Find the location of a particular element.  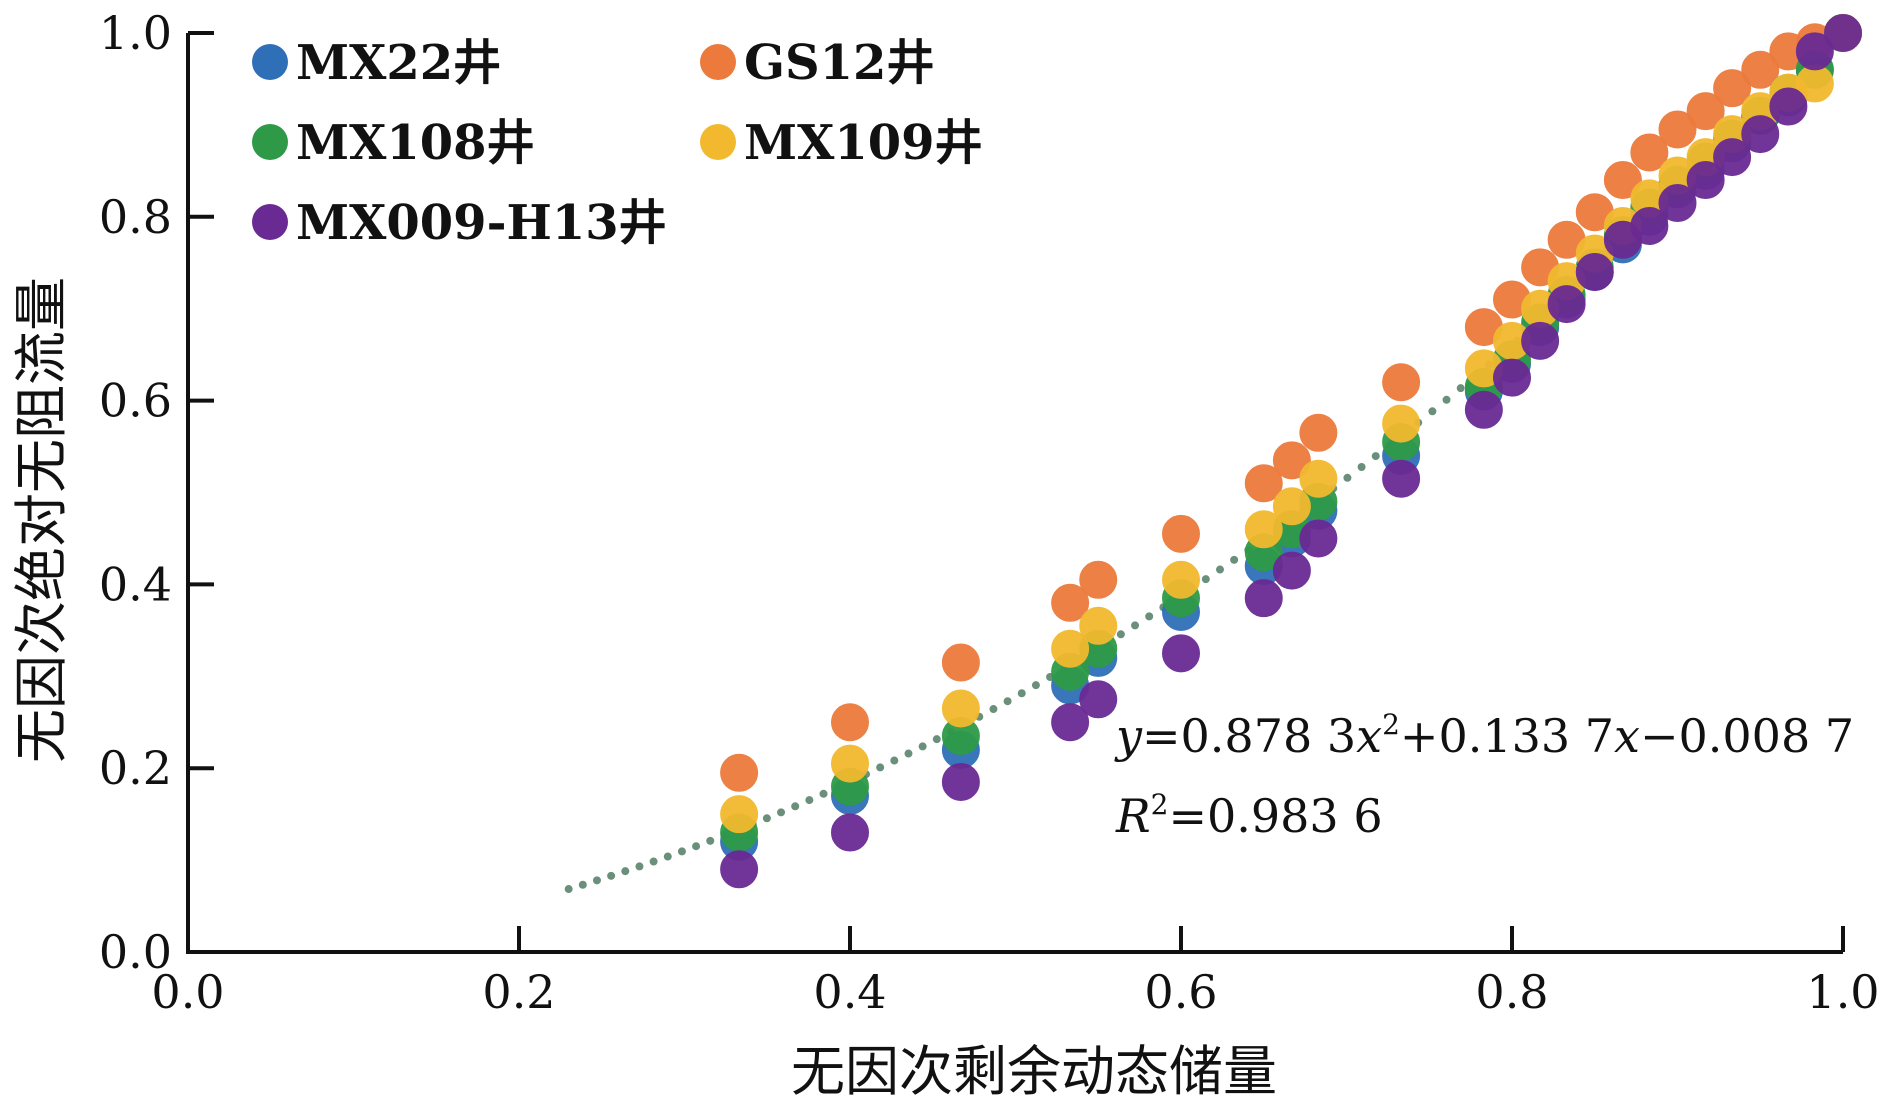

x-tick-label: 0.0 is located at coordinates (187, 992).